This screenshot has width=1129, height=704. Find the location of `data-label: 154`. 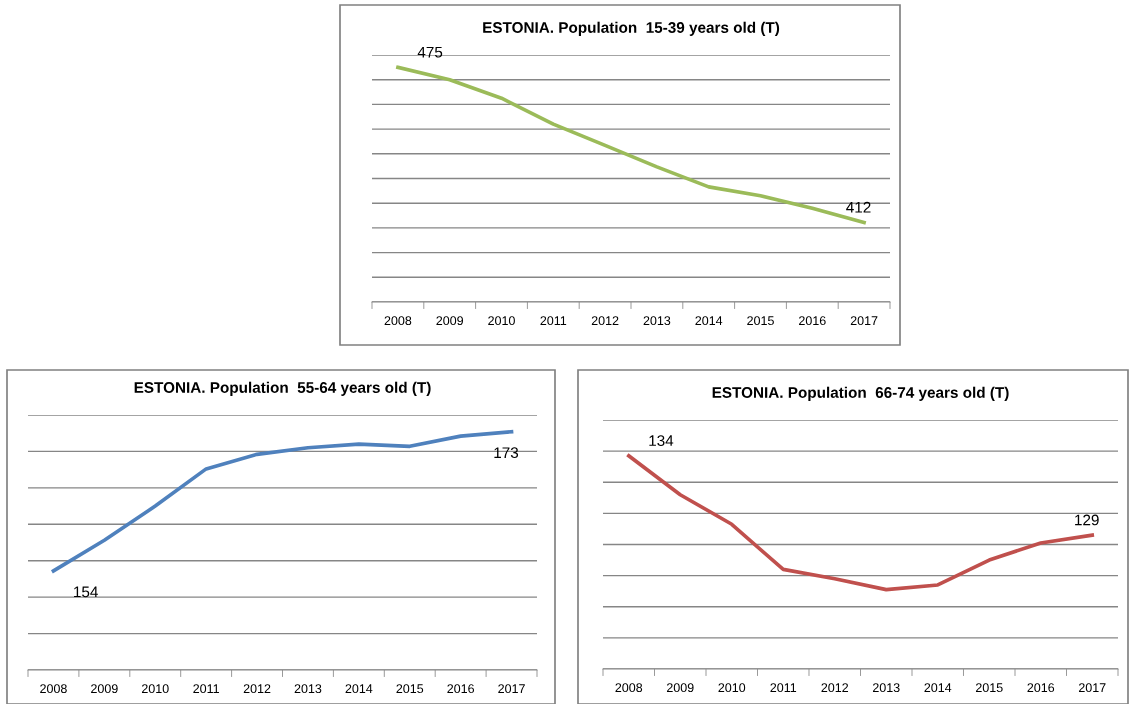

data-label: 154 is located at coordinates (86, 592).